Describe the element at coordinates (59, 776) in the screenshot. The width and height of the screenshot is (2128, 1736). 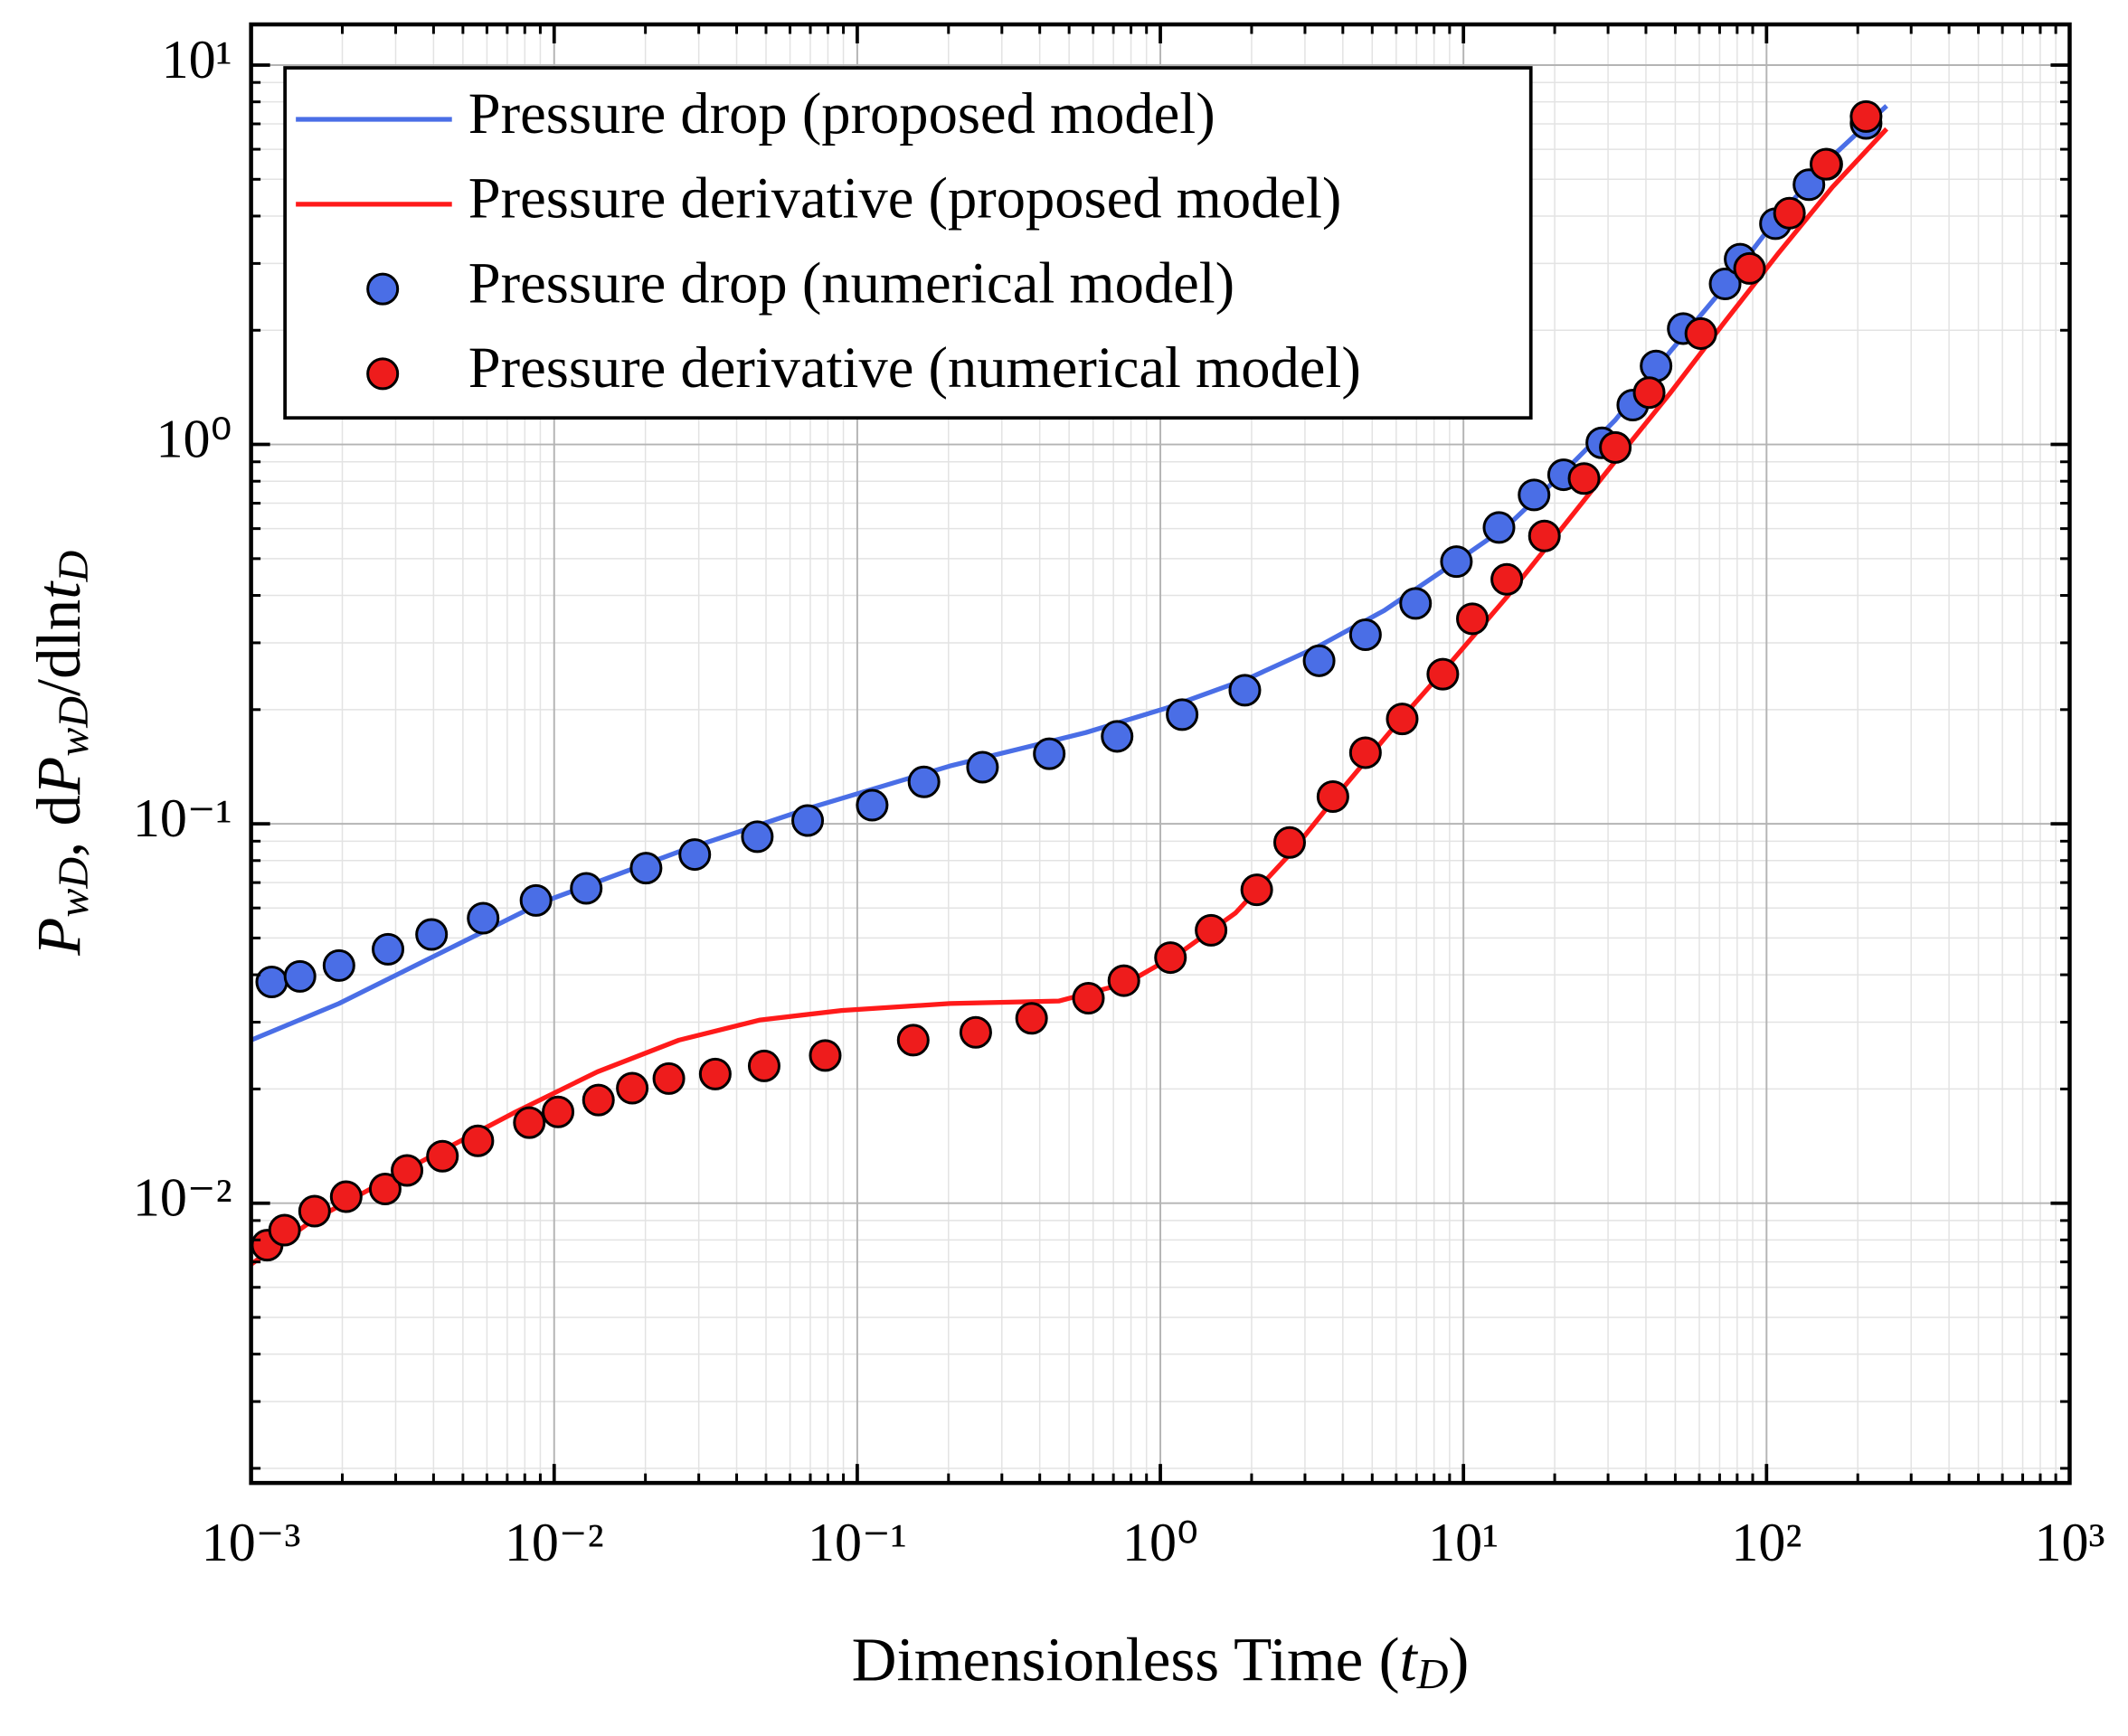
I see `label-part: P` at that location.